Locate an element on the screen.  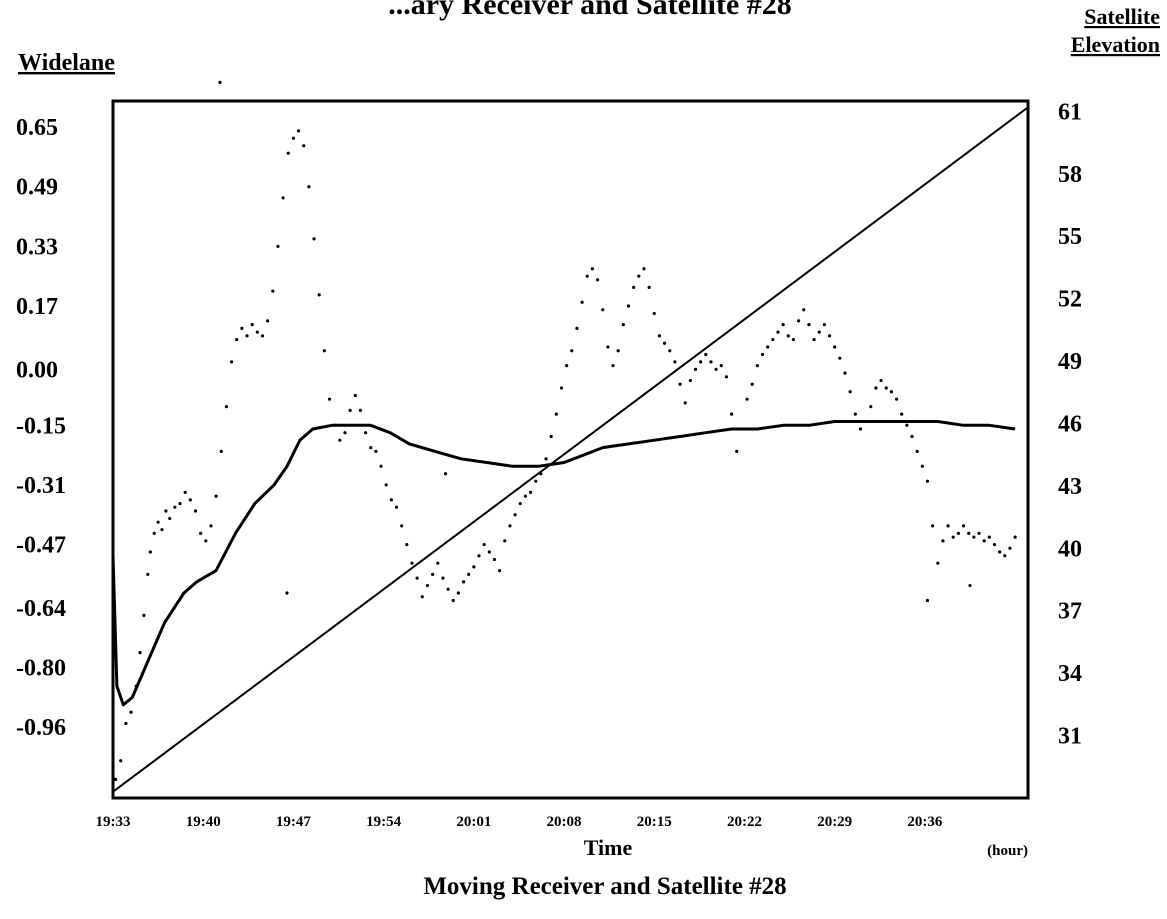
y-left-tick-label: 0.49 is located at coordinates (37, 188).